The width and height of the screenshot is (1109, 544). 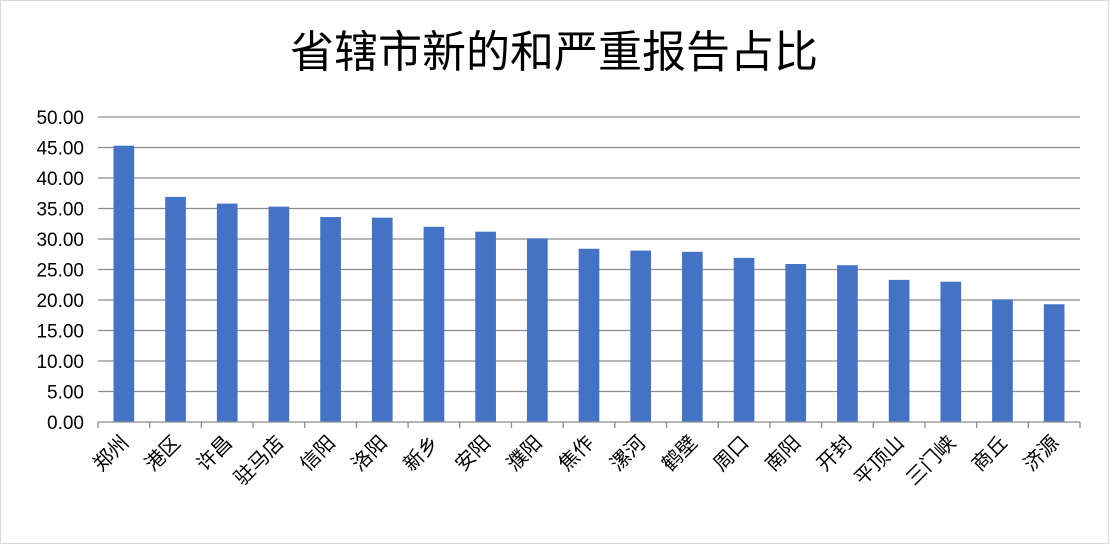 What do you see at coordinates (258, 460) in the screenshot?
I see `x-category-label: 驻马店` at bounding box center [258, 460].